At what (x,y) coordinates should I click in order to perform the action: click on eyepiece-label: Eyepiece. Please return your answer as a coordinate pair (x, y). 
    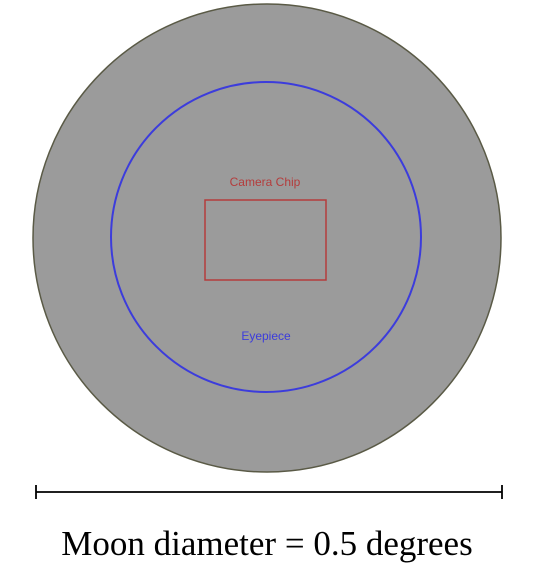
    Looking at the image, I should click on (266, 336).